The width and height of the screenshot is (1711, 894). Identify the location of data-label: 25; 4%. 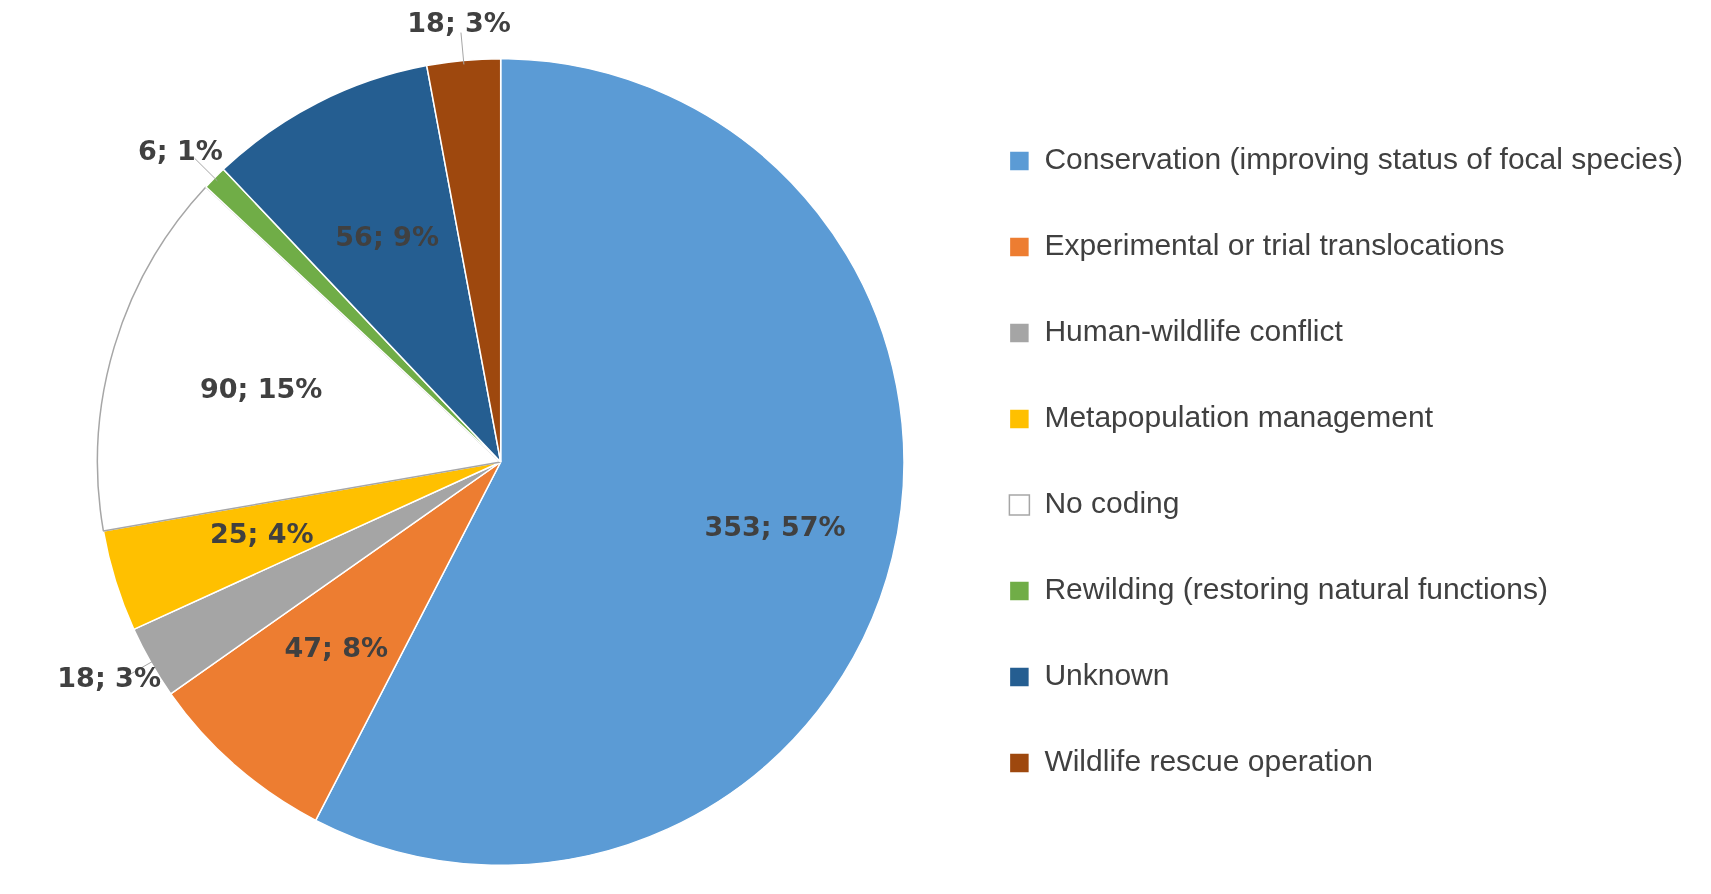
(262, 533).